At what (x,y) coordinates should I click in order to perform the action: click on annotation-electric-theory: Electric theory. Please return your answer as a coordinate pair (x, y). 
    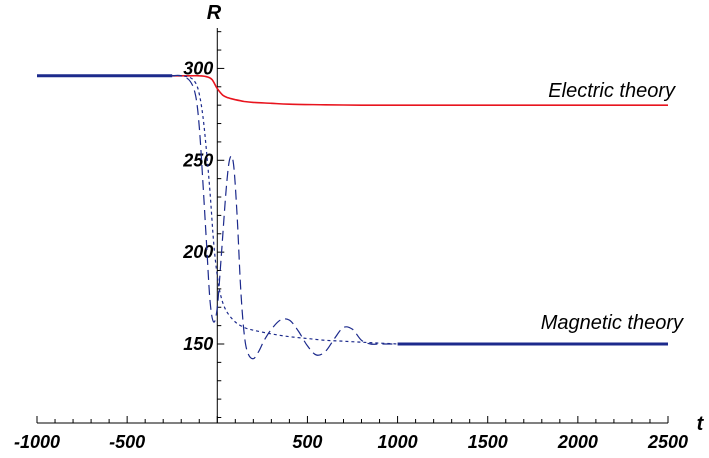
    Looking at the image, I should click on (612, 91).